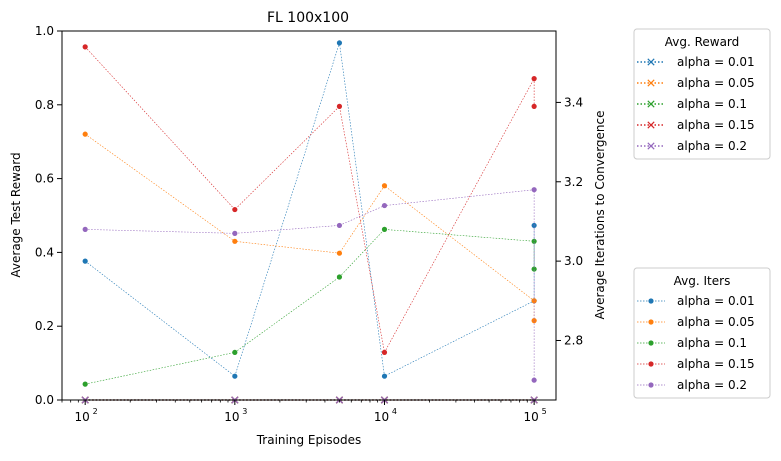  Describe the element at coordinates (394, 411) in the screenshot. I see `x-tick-exponent: 4` at that location.